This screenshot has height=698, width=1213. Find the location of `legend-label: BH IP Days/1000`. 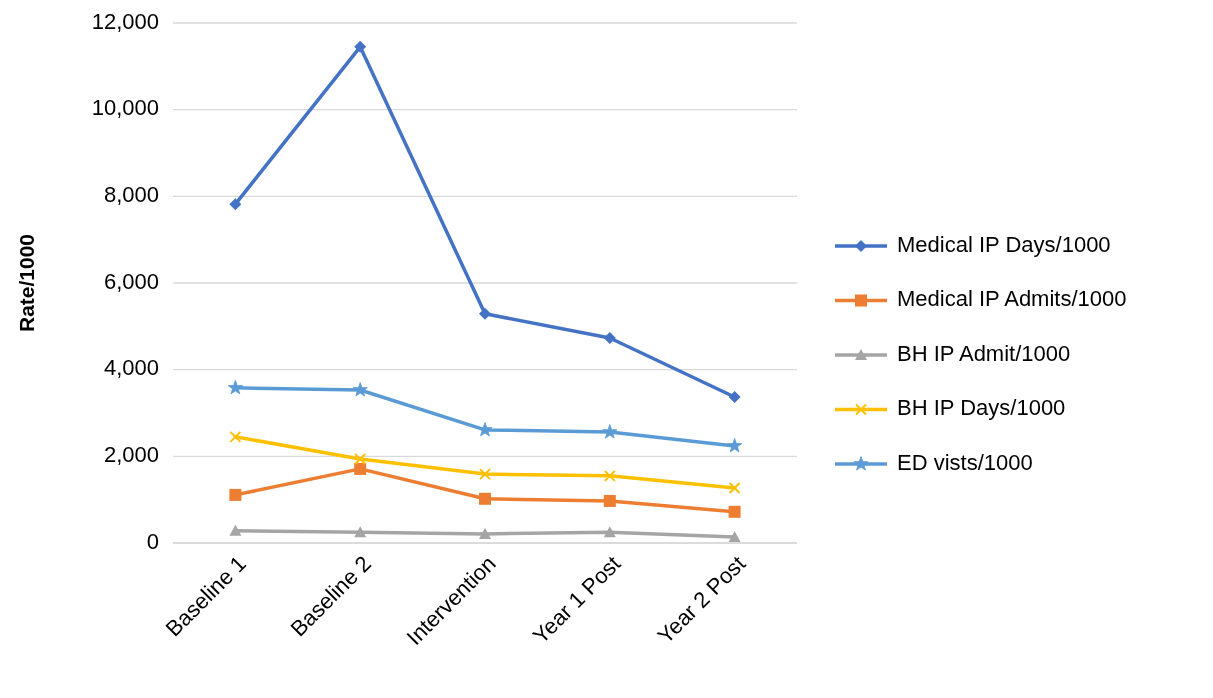

legend-label: BH IP Days/1000 is located at coordinates (981, 408).